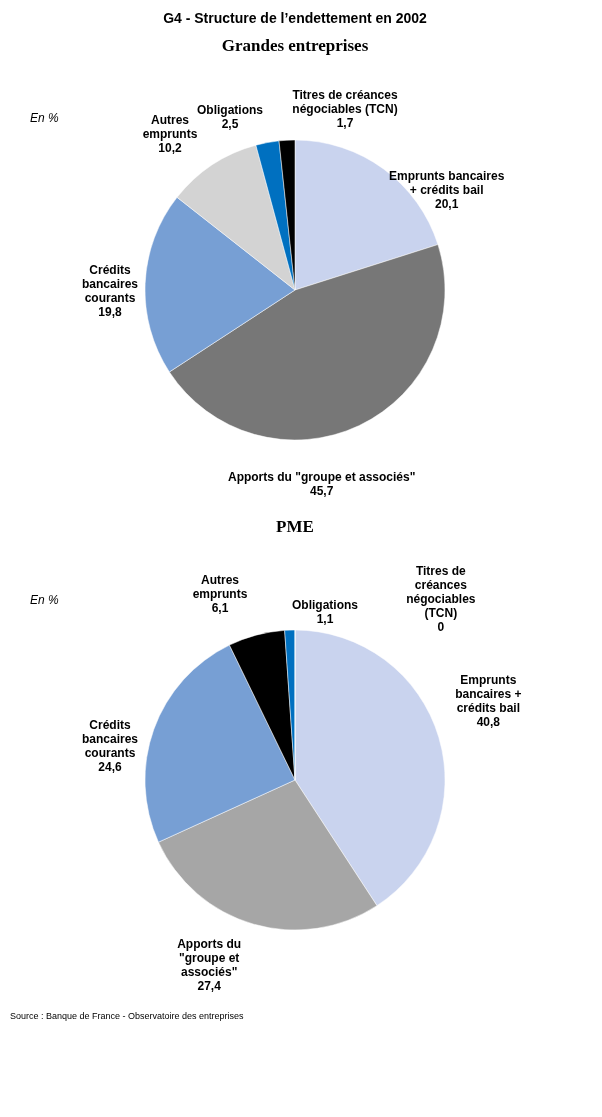 This screenshot has width=602, height=1117. I want to click on chart-title: G4 - Structure de l’endettement en 2002, so click(295, 18).